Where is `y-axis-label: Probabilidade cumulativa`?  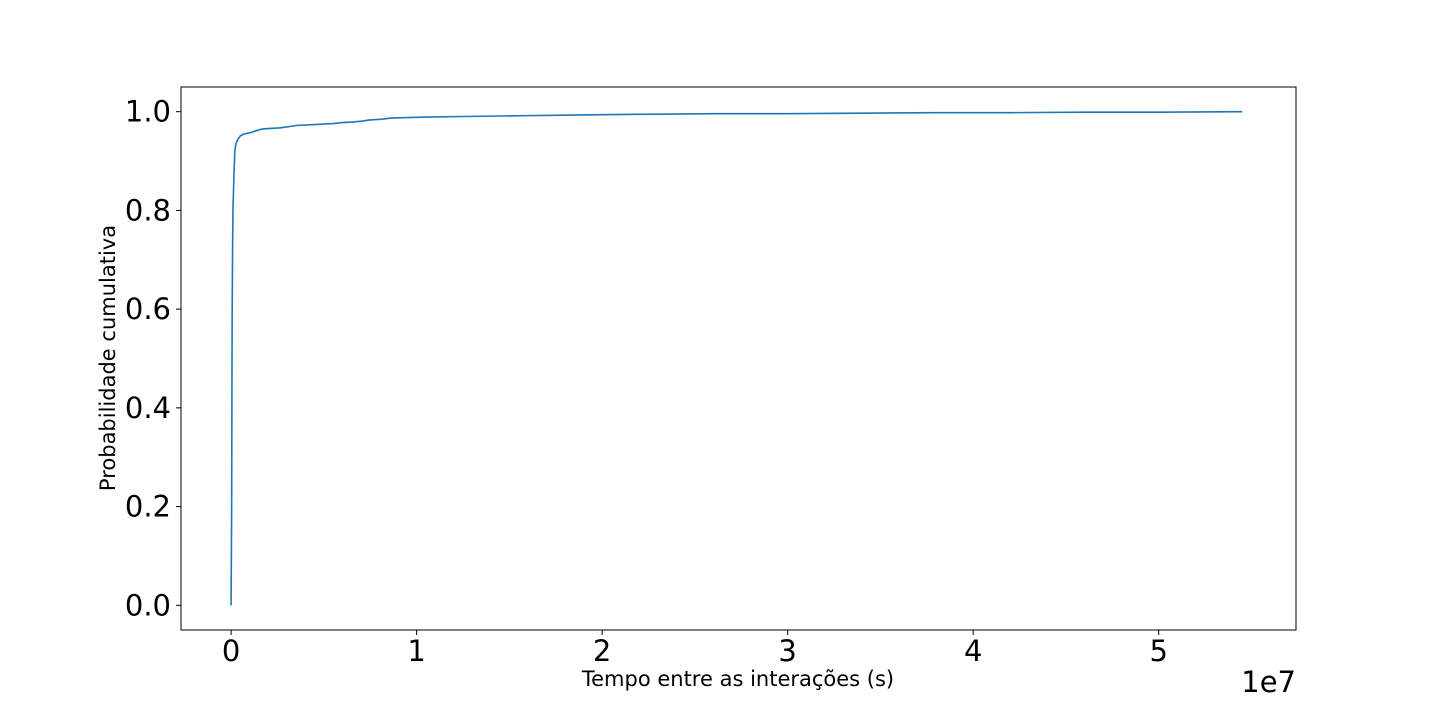 y-axis-label: Probabilidade cumulativa is located at coordinates (108, 358).